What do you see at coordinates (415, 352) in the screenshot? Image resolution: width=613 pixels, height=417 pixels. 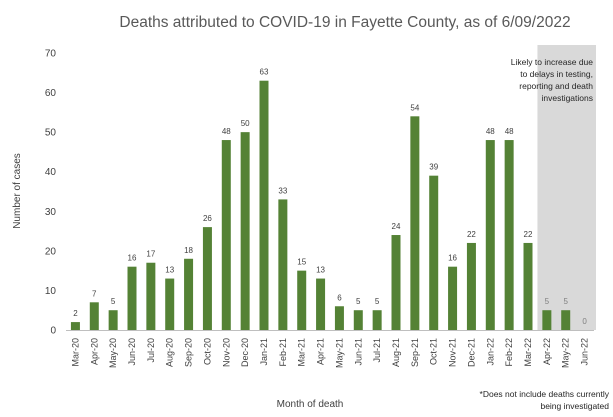 I see `x-tick-label: Sep-21` at bounding box center [415, 352].